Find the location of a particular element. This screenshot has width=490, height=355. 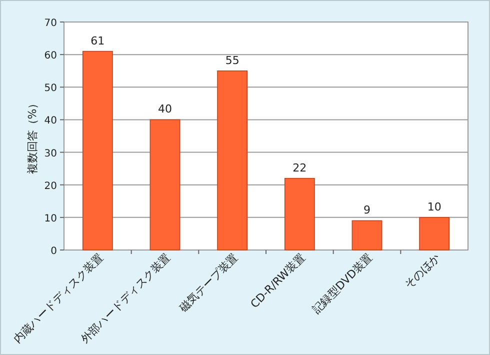

data-label: 40 is located at coordinates (165, 109).